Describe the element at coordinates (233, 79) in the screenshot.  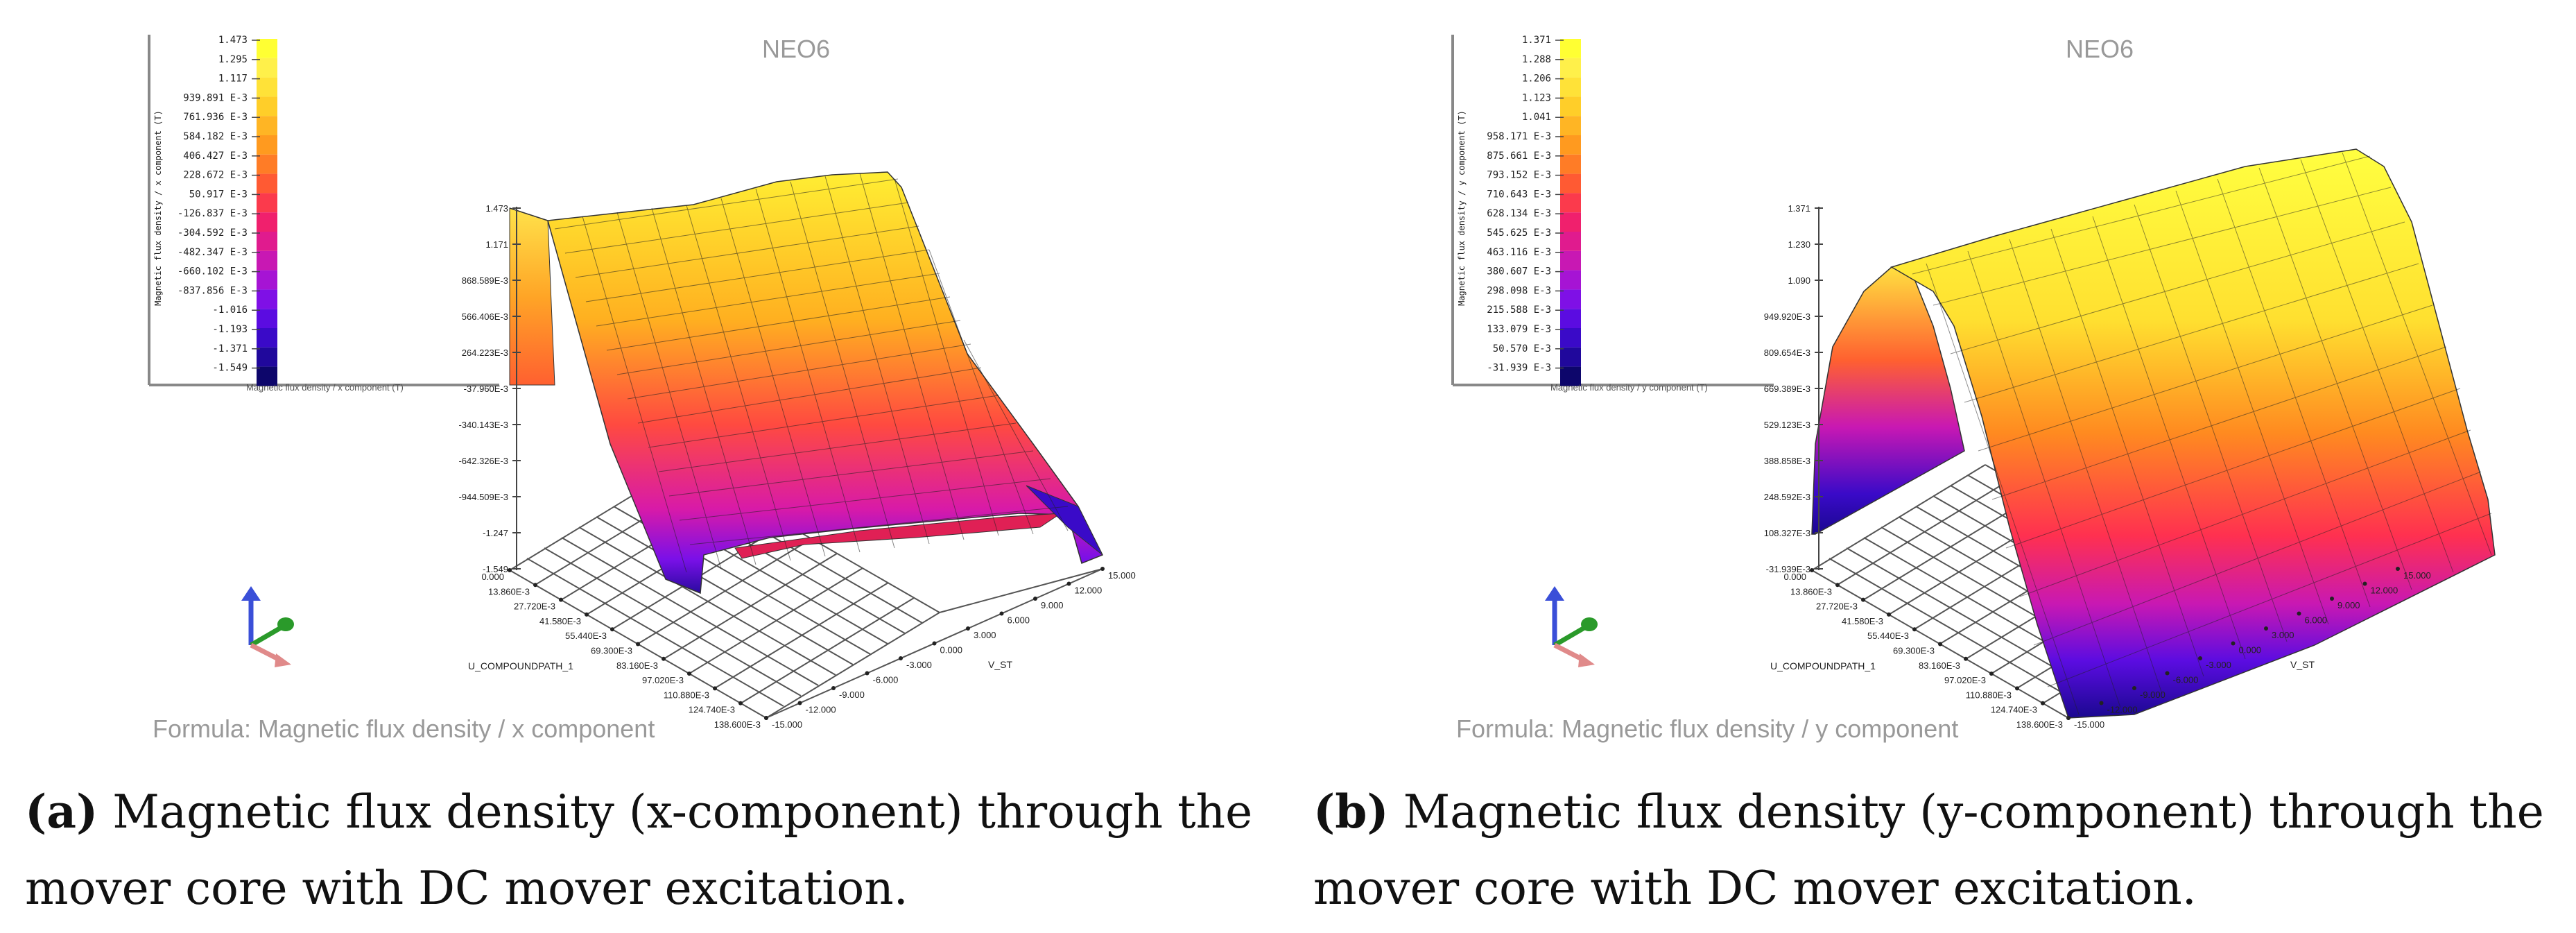
I see `legend-value: 1.117` at that location.